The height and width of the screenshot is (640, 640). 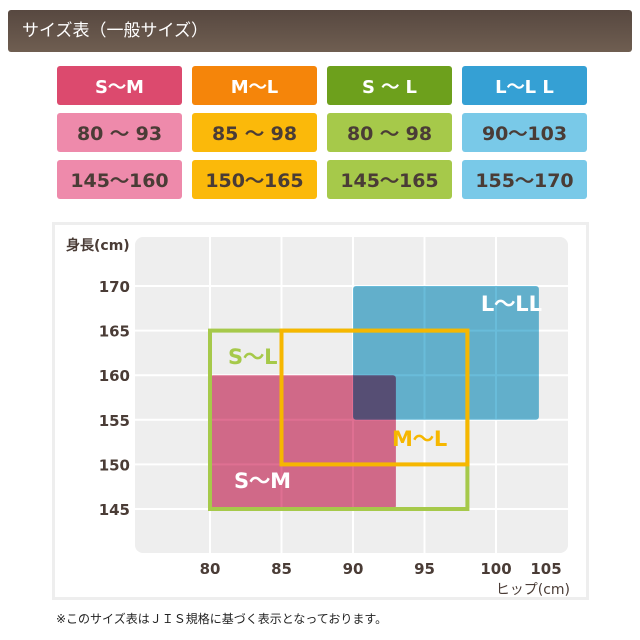 I want to click on series-label: L～LL, so click(x=511, y=304).